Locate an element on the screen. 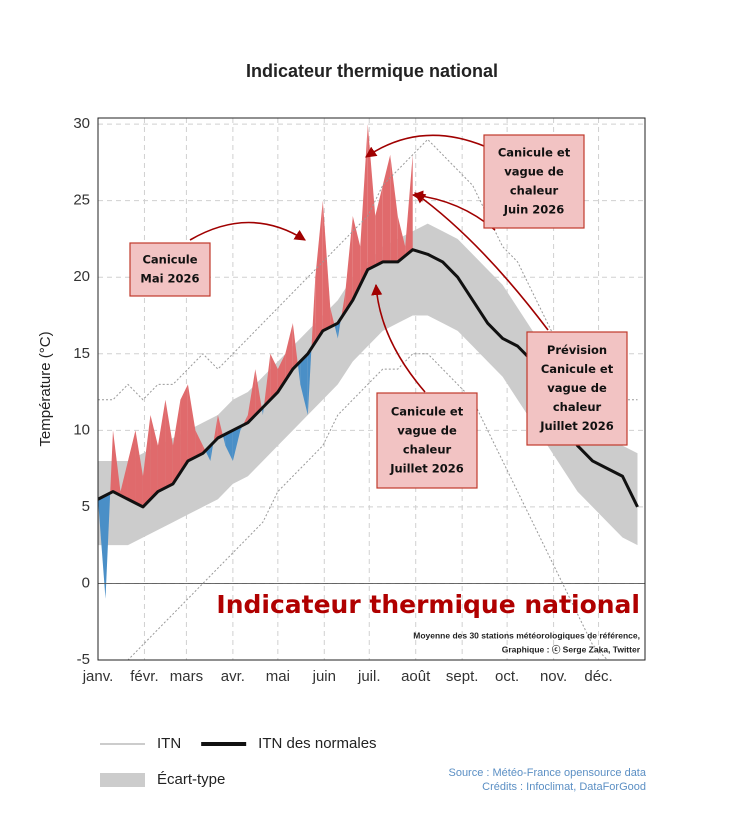  legend-label: Écart-type is located at coordinates (191, 779).